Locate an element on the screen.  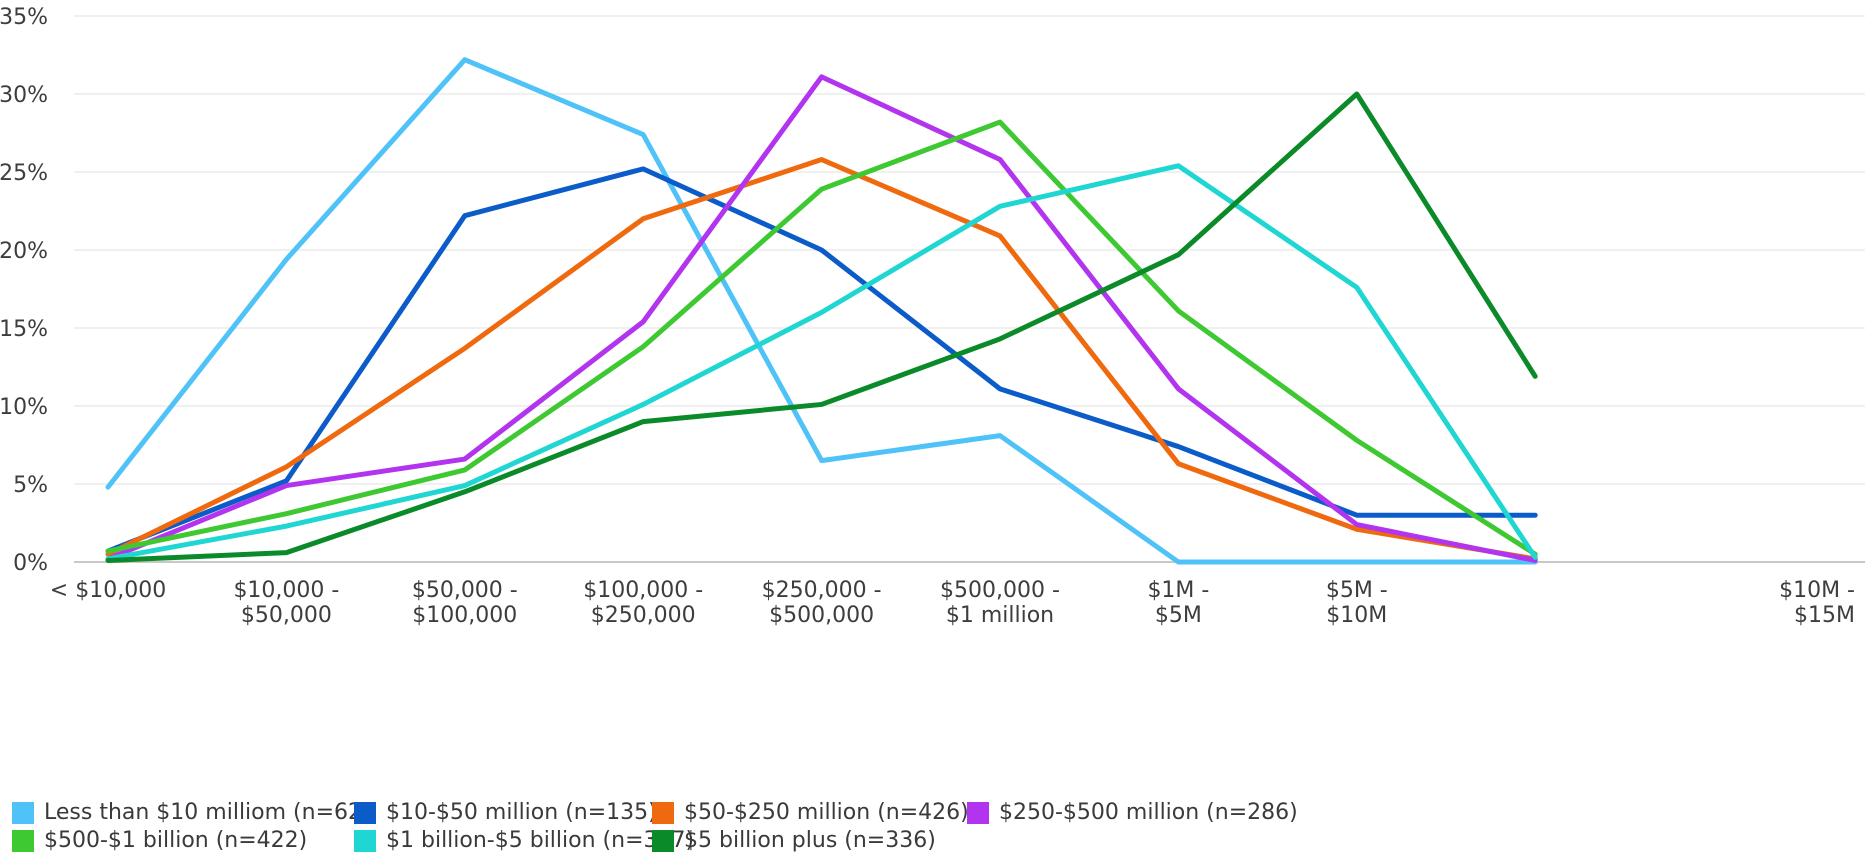
legend-label: $5 billion plus (n=336) is located at coordinates (810, 840).